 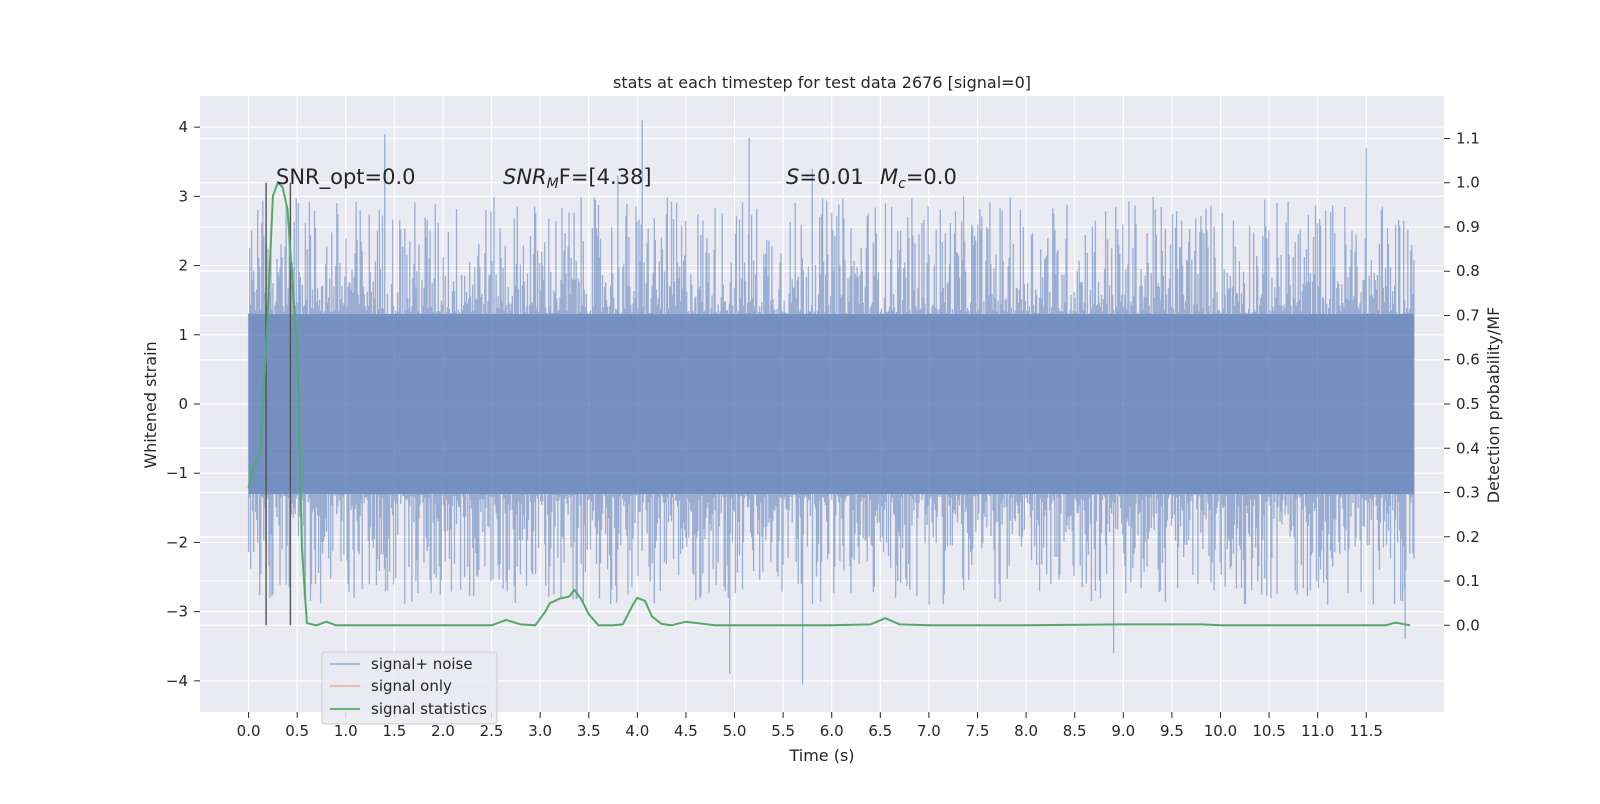 I want to click on x-tick-label: 10.5, so click(x=1268, y=731).